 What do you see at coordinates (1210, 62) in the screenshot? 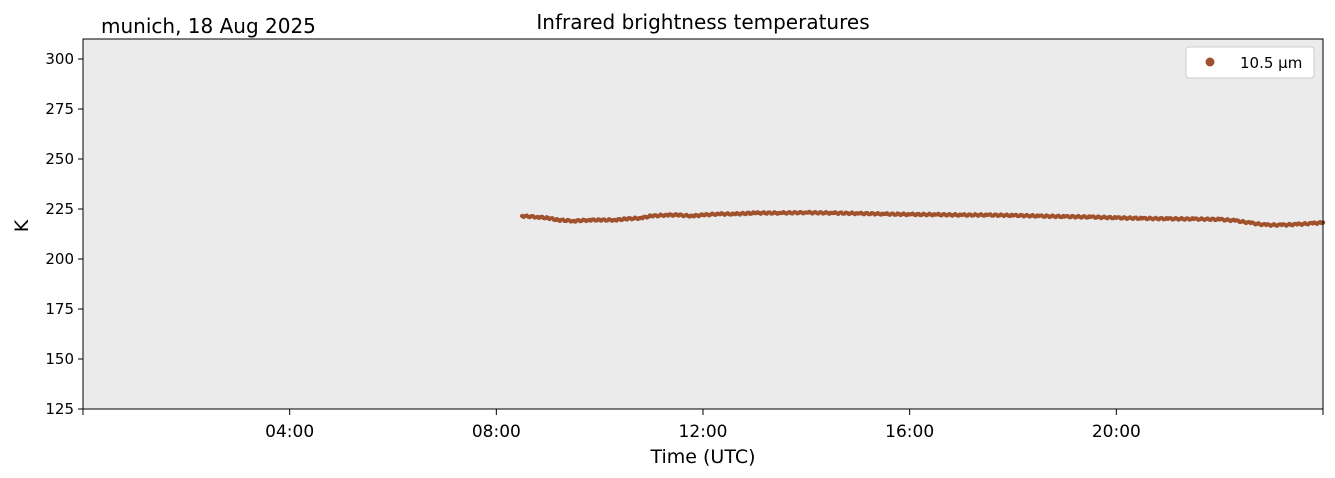
I see `legend-marker` at bounding box center [1210, 62].